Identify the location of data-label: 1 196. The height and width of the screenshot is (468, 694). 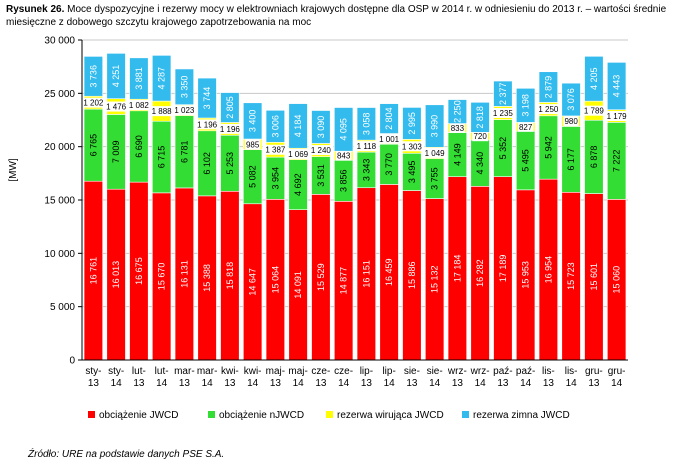
(207, 124).